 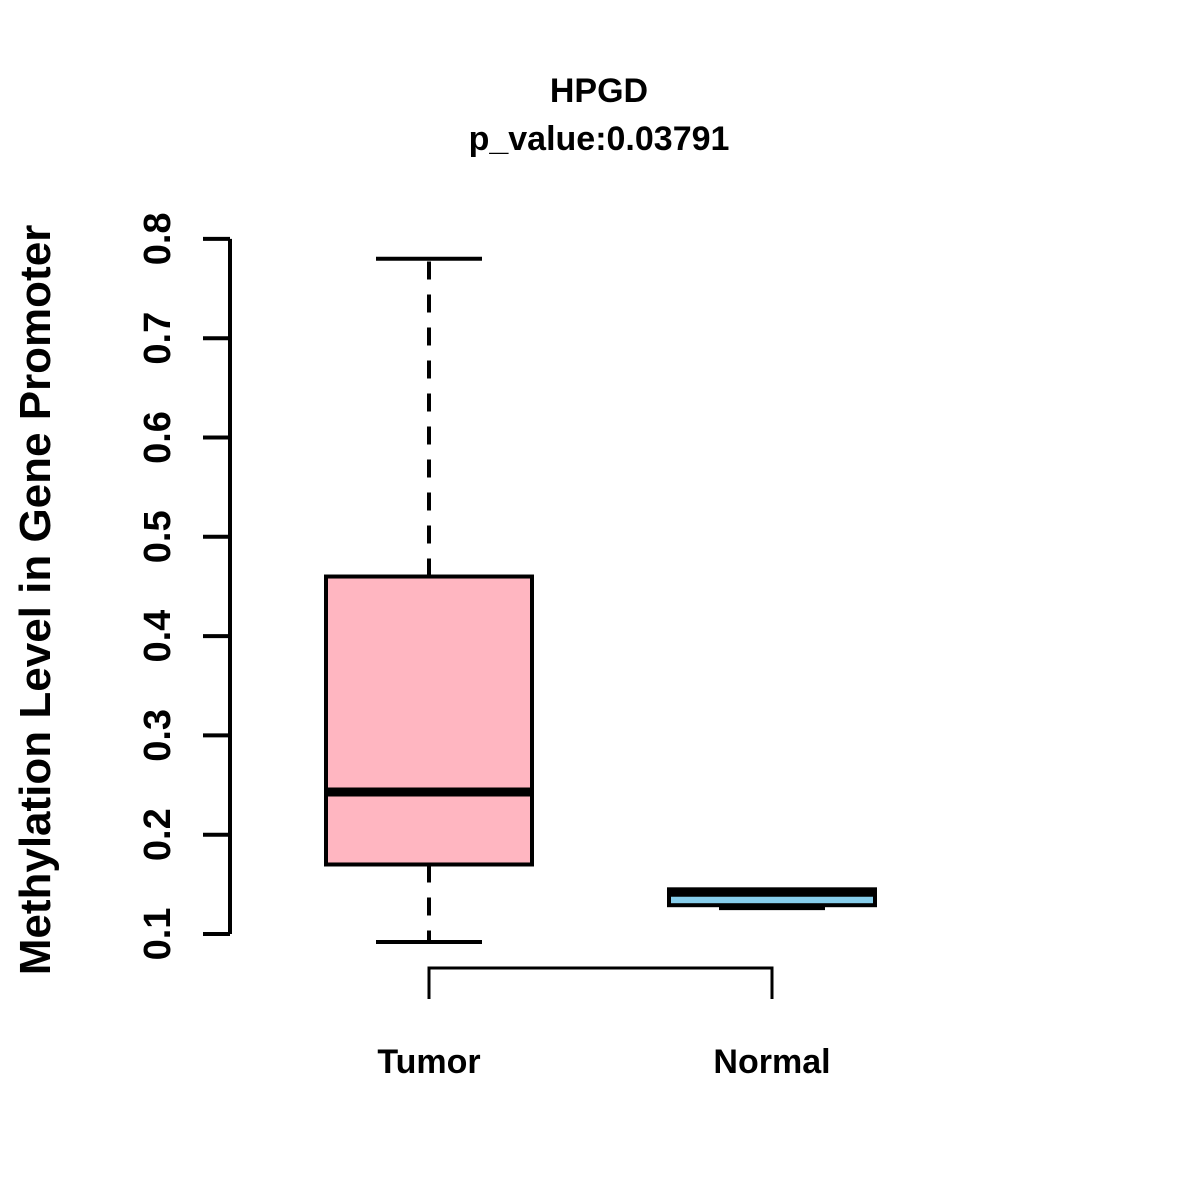 What do you see at coordinates (429, 720) in the screenshot?
I see `iqr-box` at bounding box center [429, 720].